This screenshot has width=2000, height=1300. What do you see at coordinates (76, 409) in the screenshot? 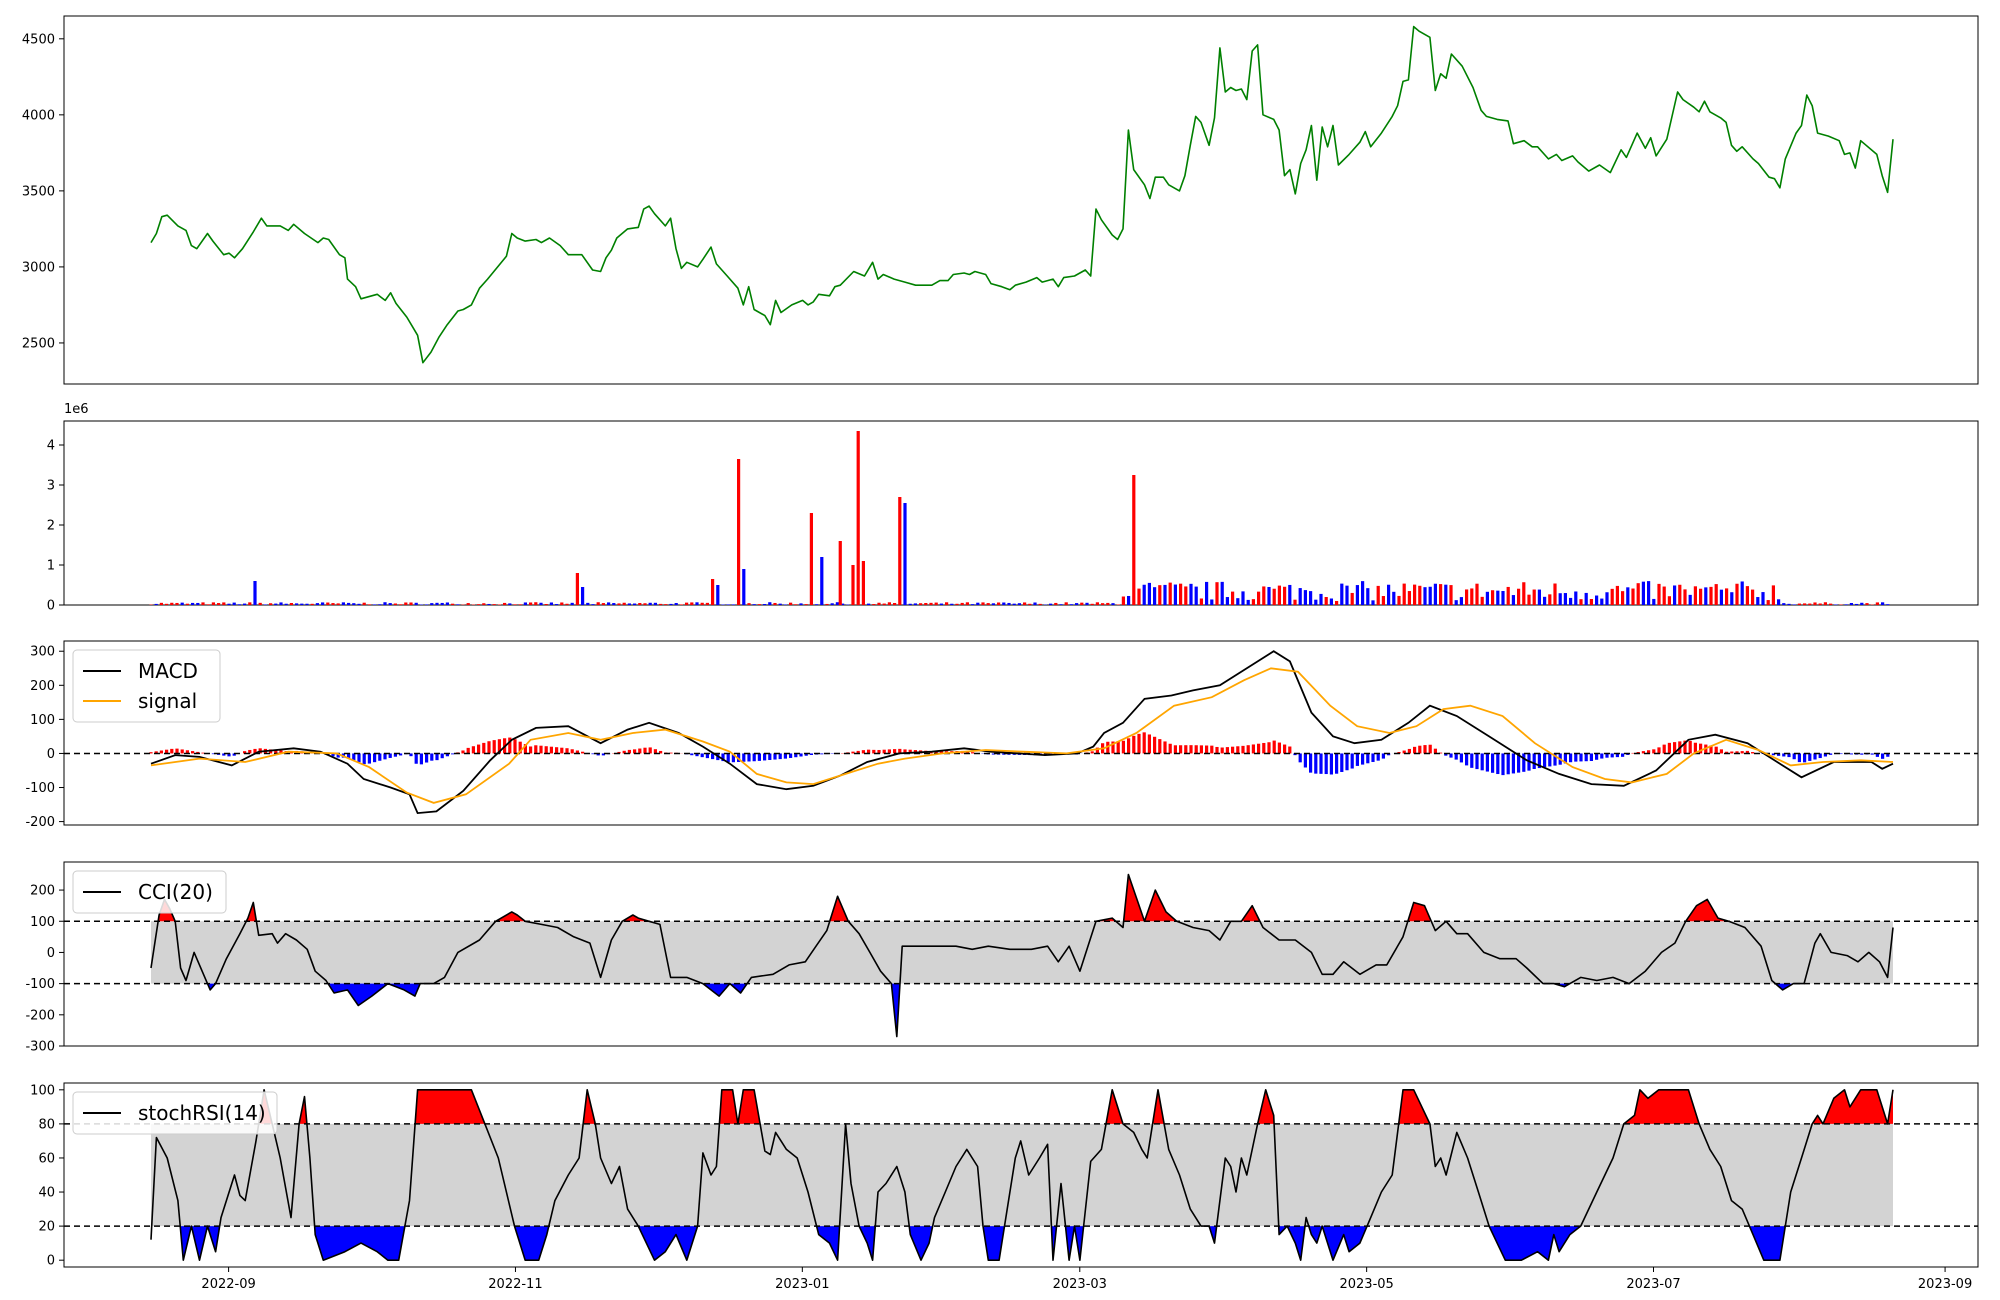
I see `volume-offset-label: 1e6` at bounding box center [76, 409].